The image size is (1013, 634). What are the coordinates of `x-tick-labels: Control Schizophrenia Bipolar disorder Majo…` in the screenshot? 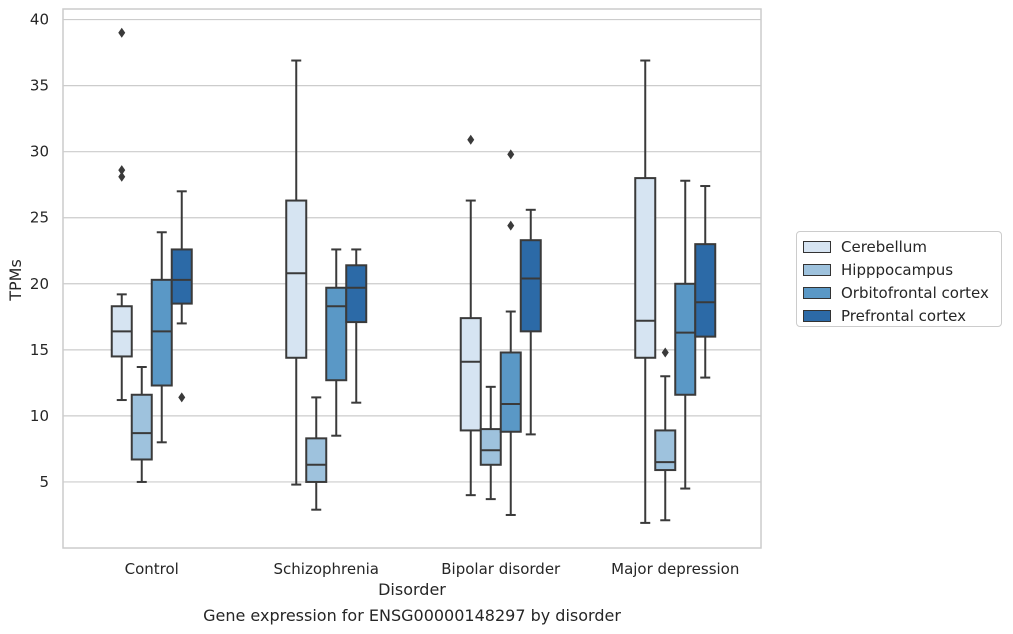 It's located at (432, 569).